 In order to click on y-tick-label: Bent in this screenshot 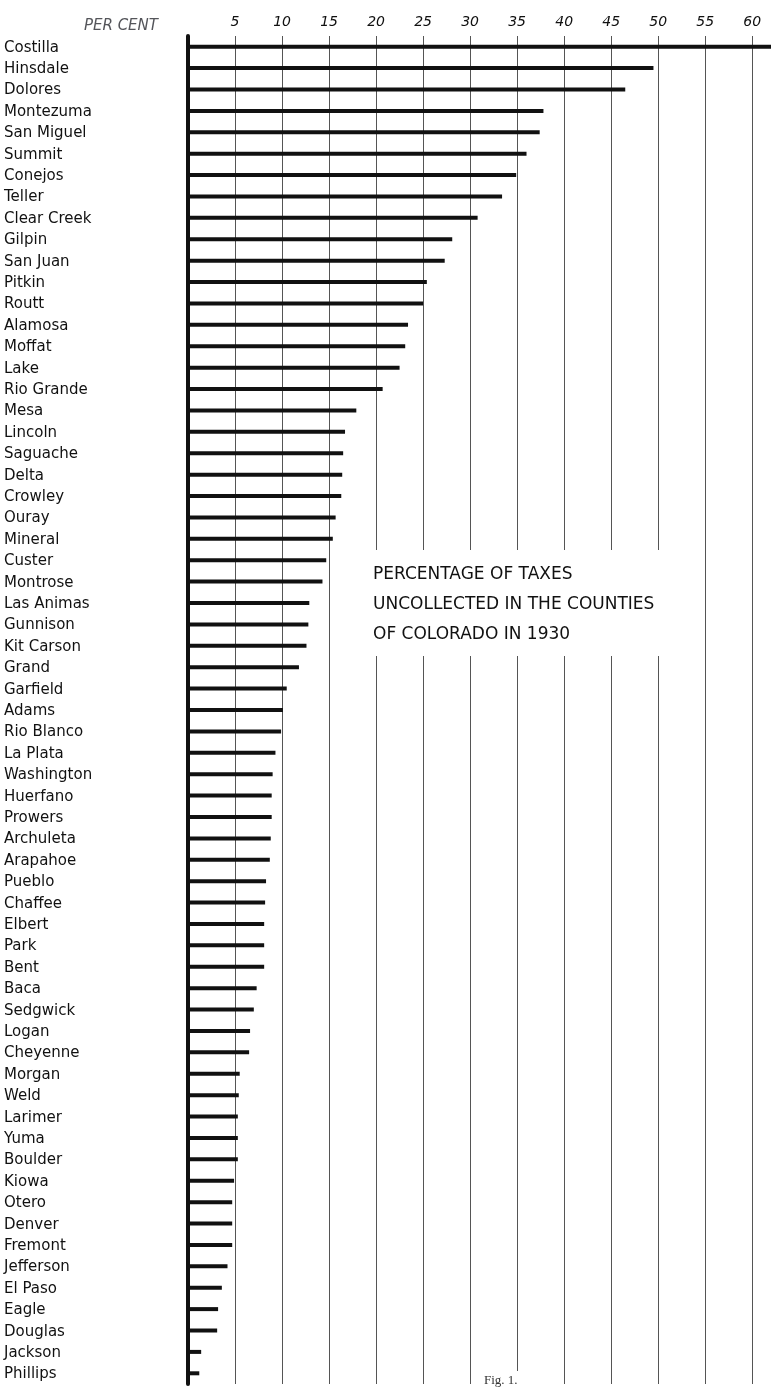, I will do `click(22, 966)`.